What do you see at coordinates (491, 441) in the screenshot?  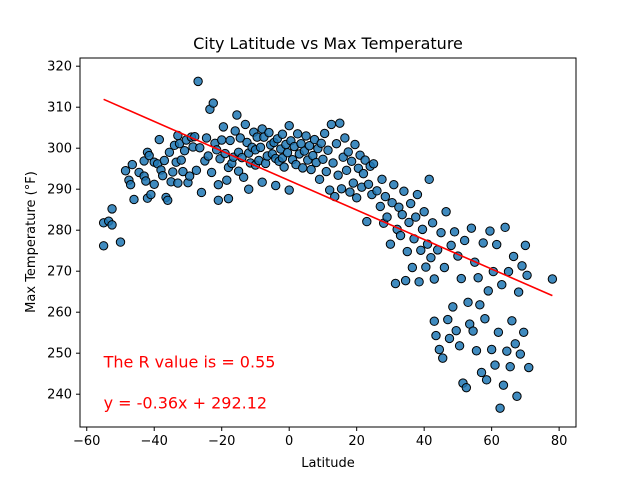 I see `x-tick-label: 60` at bounding box center [491, 441].